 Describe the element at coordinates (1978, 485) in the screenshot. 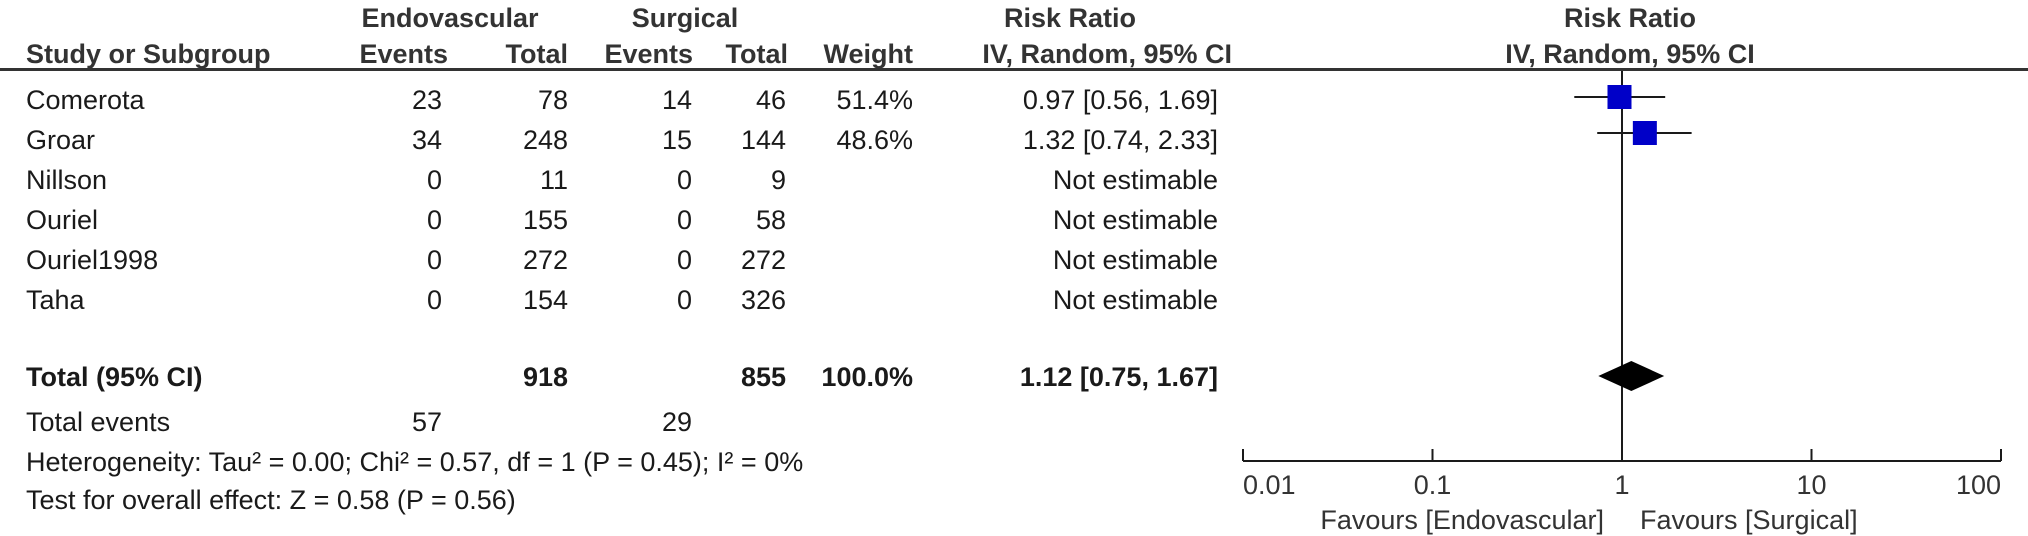

I see `x-tick-label: 100` at that location.